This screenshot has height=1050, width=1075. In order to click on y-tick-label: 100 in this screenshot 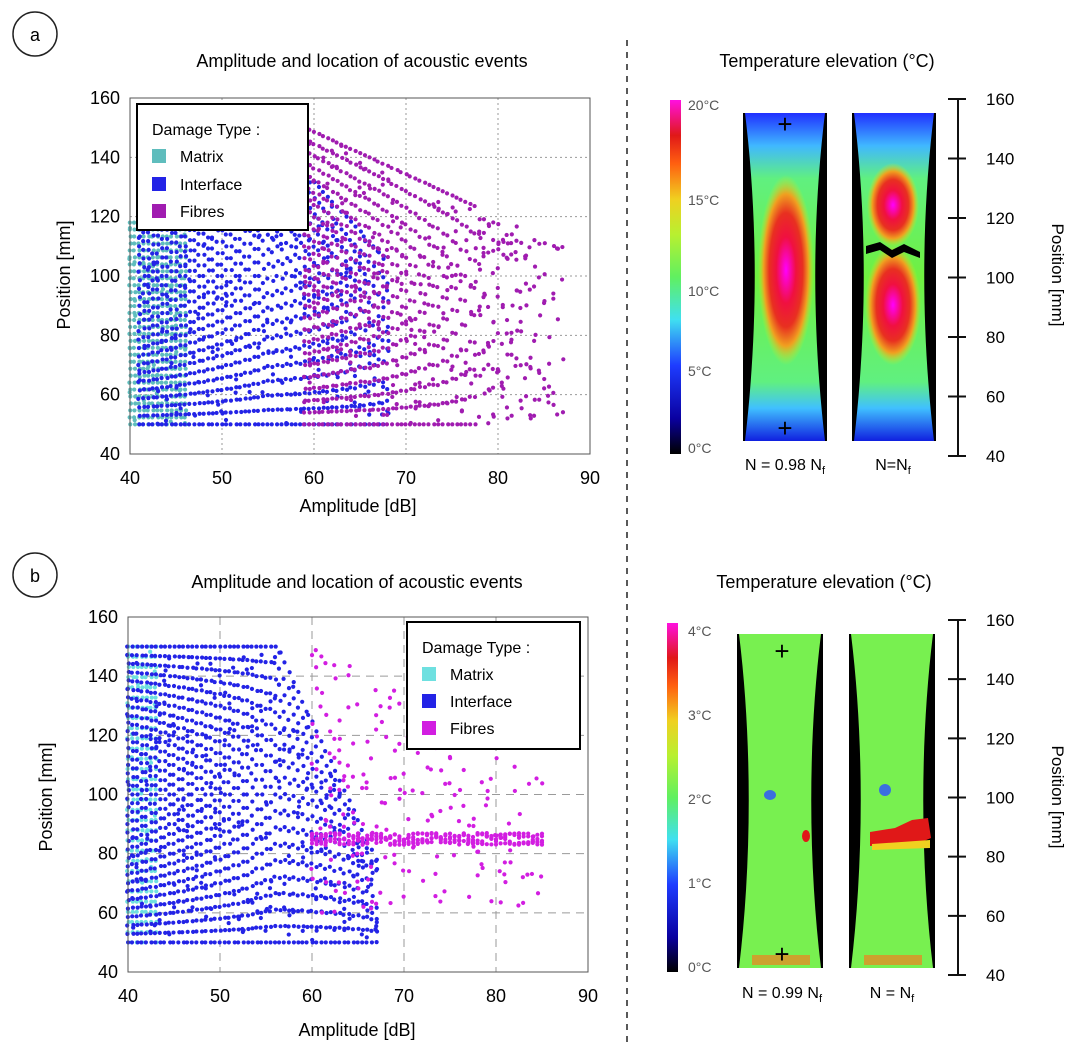, I will do `click(105, 276)`.